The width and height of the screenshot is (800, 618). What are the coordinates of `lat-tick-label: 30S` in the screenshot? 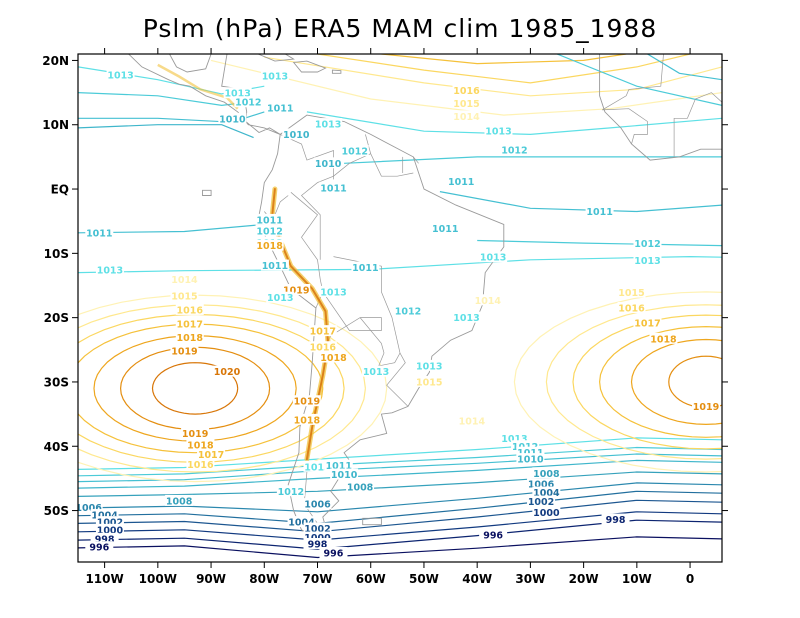 It's located at (56, 382).